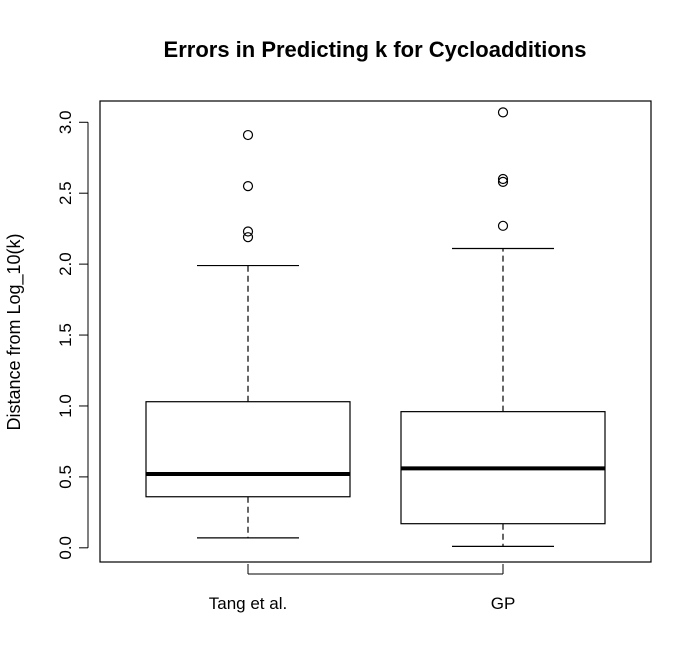 The width and height of the screenshot is (691, 661). I want to click on x-tick-label: Tang et al., so click(248, 603).